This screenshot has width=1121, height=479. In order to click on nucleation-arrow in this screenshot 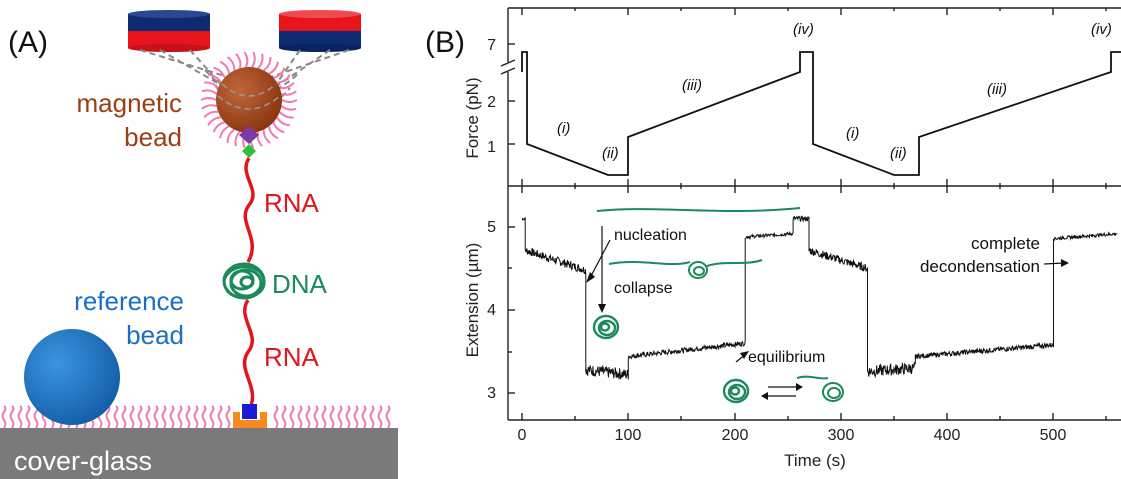, I will do `click(600, 259)`.